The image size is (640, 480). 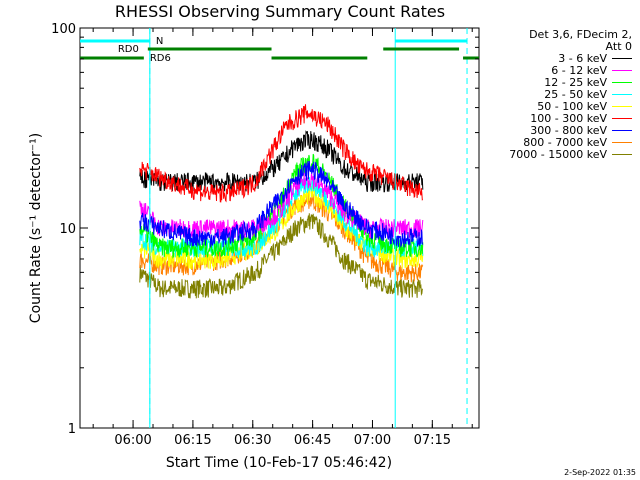 I want to click on legend-header: Att 0, so click(x=618, y=46).